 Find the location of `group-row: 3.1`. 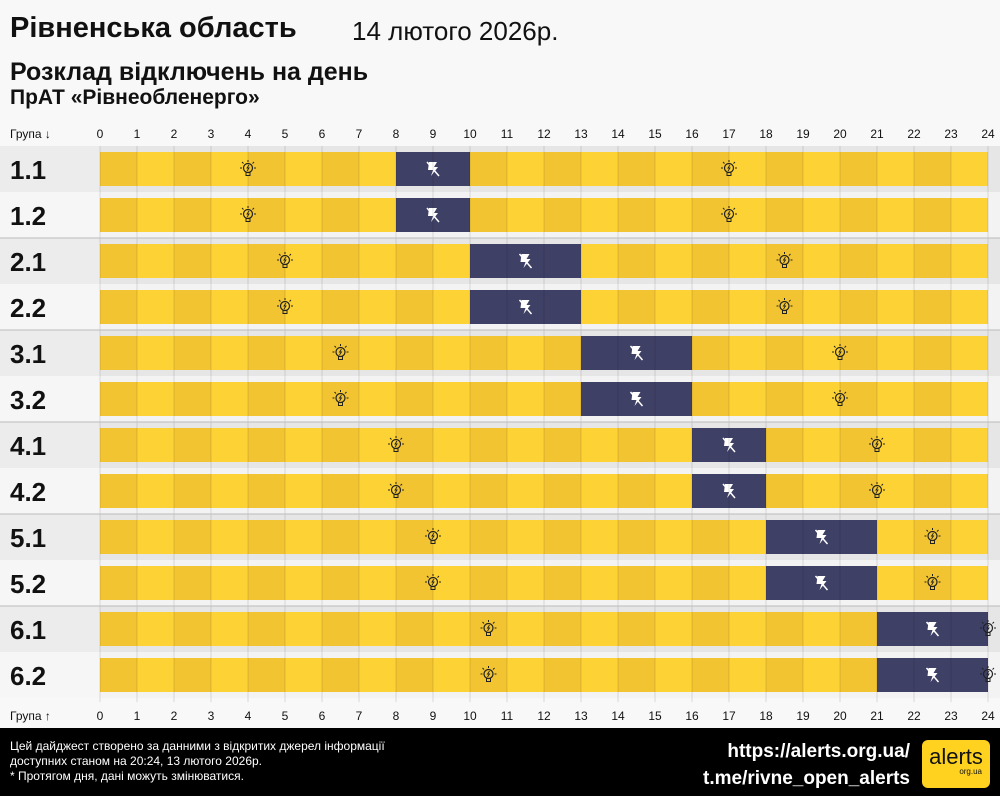

group-row: 3.1 is located at coordinates (500, 353).